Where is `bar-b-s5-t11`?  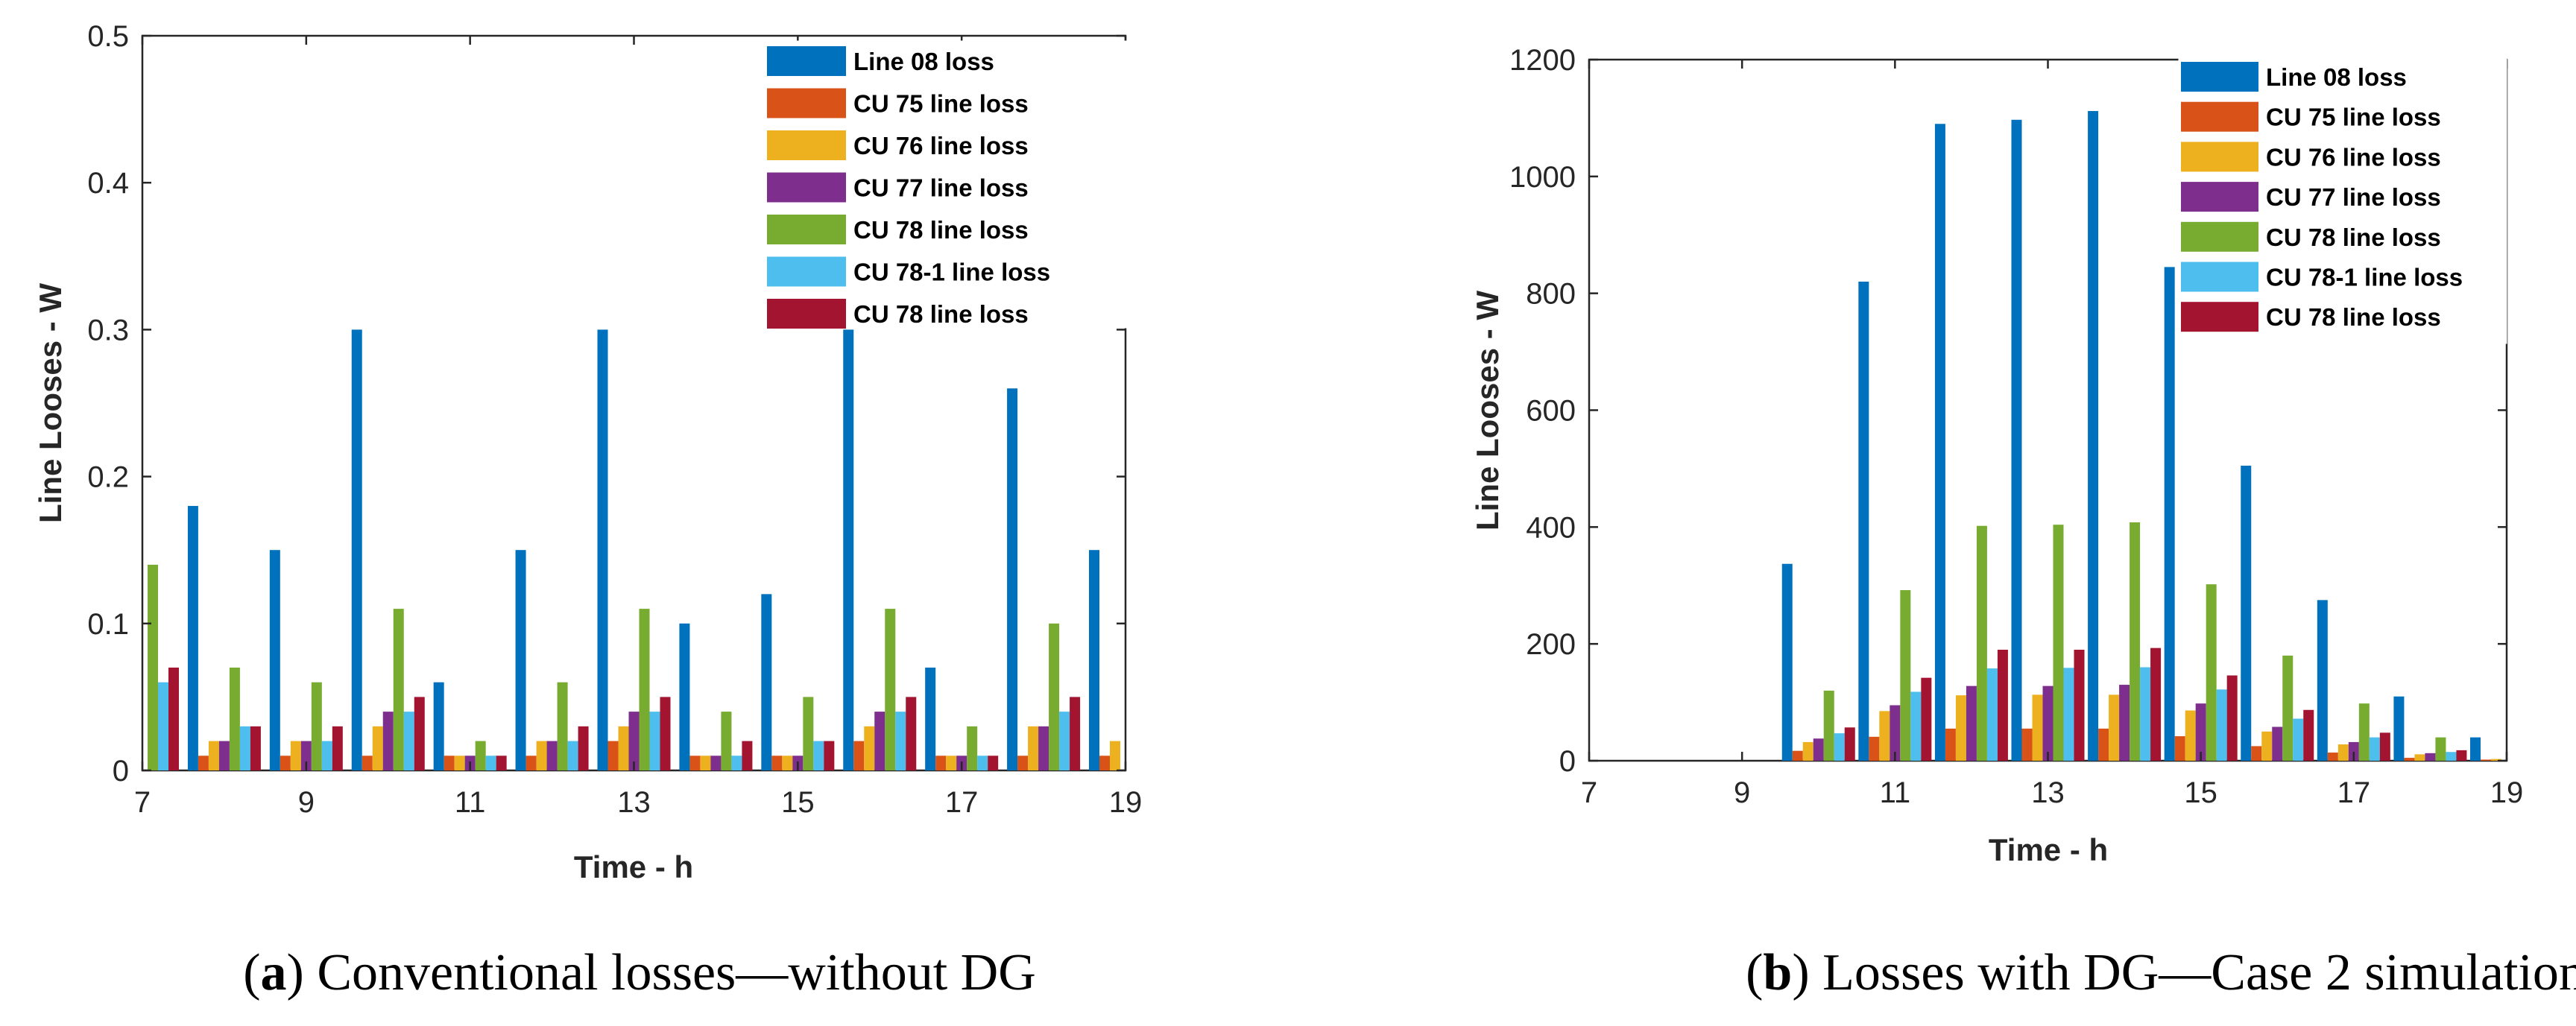 bar-b-s5-t11 is located at coordinates (1916, 726).